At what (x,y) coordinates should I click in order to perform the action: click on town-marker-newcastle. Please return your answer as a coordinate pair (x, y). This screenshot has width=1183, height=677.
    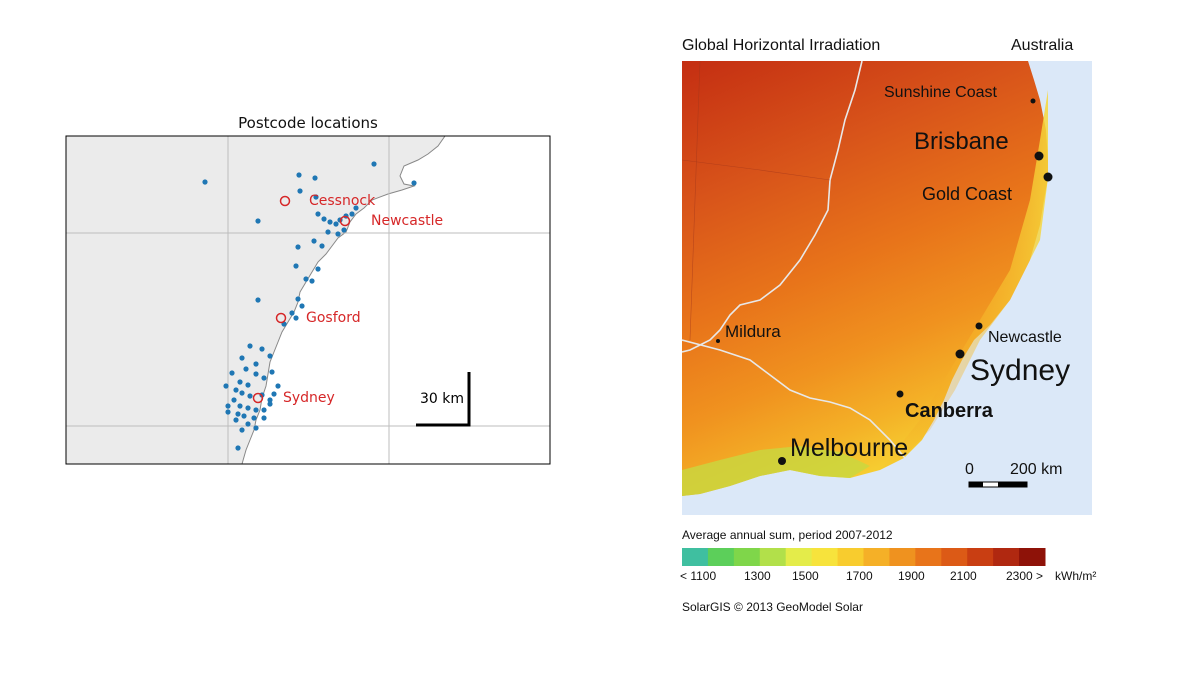
    Looking at the image, I should click on (345, 221).